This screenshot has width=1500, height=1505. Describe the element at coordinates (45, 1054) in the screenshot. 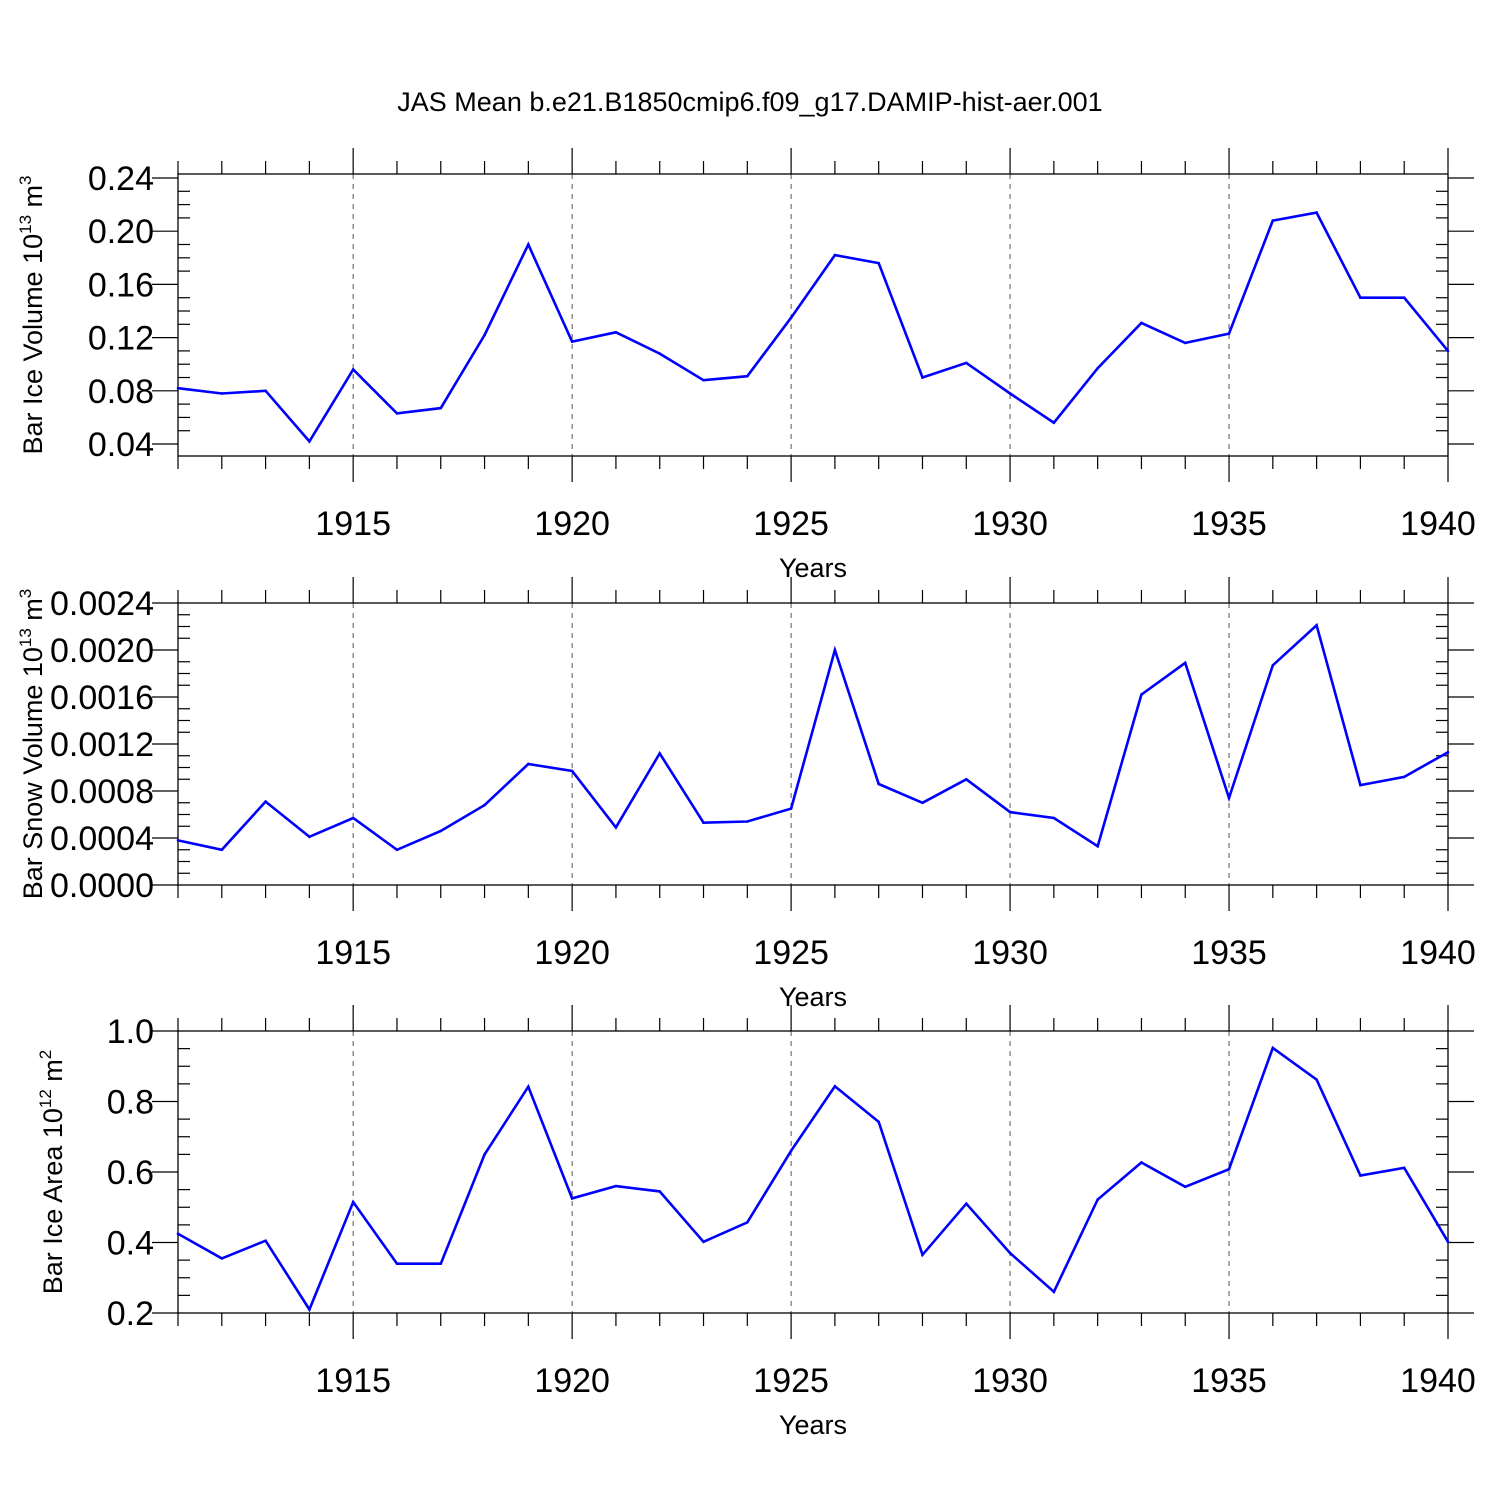

I see `y-axis-title-superscript: 2` at that location.